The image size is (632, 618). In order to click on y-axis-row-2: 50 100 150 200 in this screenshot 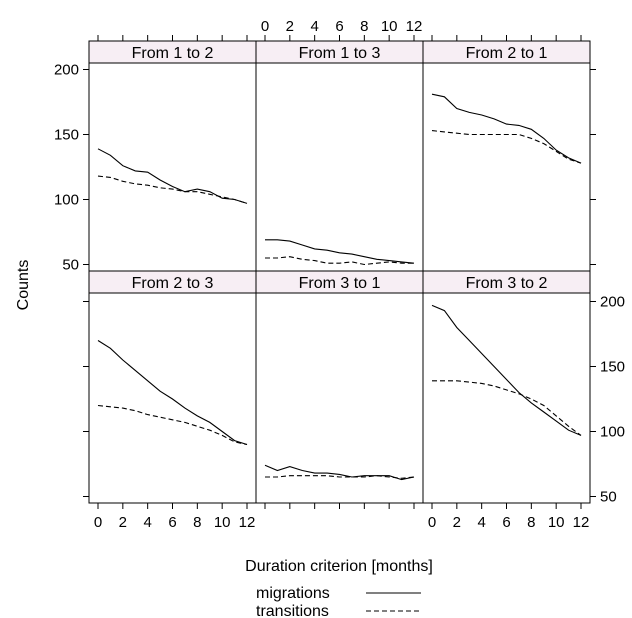, I will do `click(607, 400)`.